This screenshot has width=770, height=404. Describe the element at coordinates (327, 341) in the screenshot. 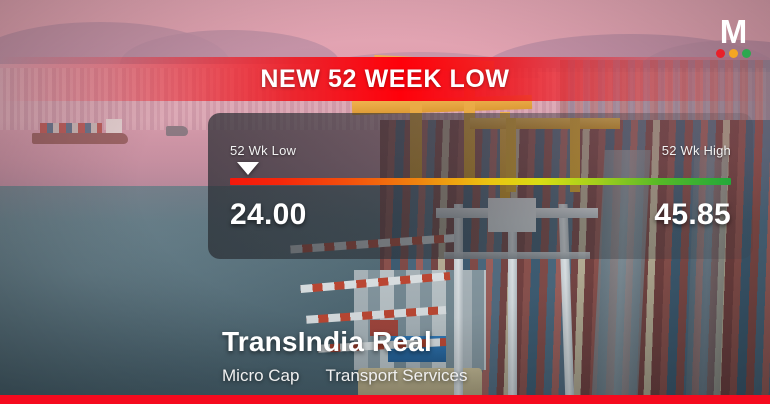

I see `company-name: TransIndia Real` at that location.